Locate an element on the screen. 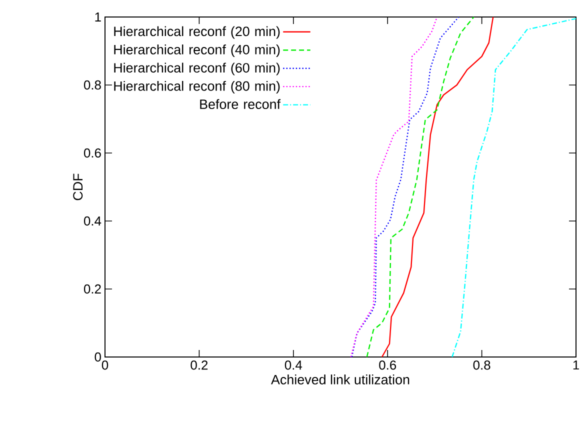 The width and height of the screenshot is (581, 423). legend-label: Hierarchical reconf (80 min) is located at coordinates (197, 87).